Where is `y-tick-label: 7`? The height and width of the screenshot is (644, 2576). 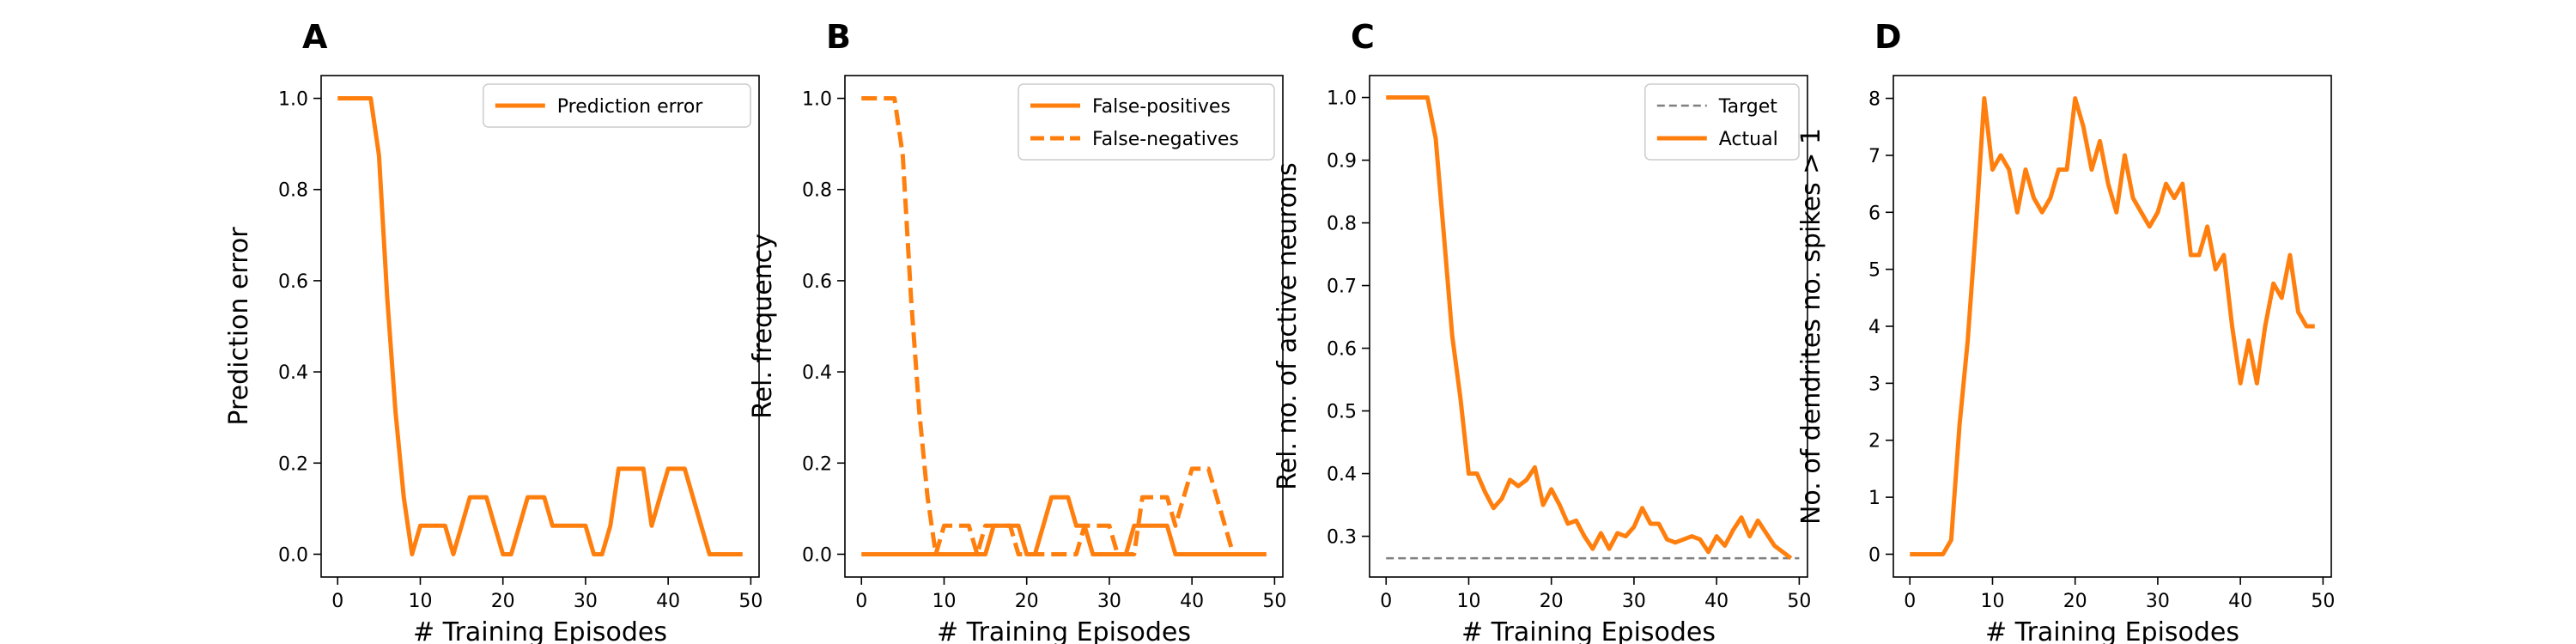 y-tick-label: 7 is located at coordinates (1874, 156).